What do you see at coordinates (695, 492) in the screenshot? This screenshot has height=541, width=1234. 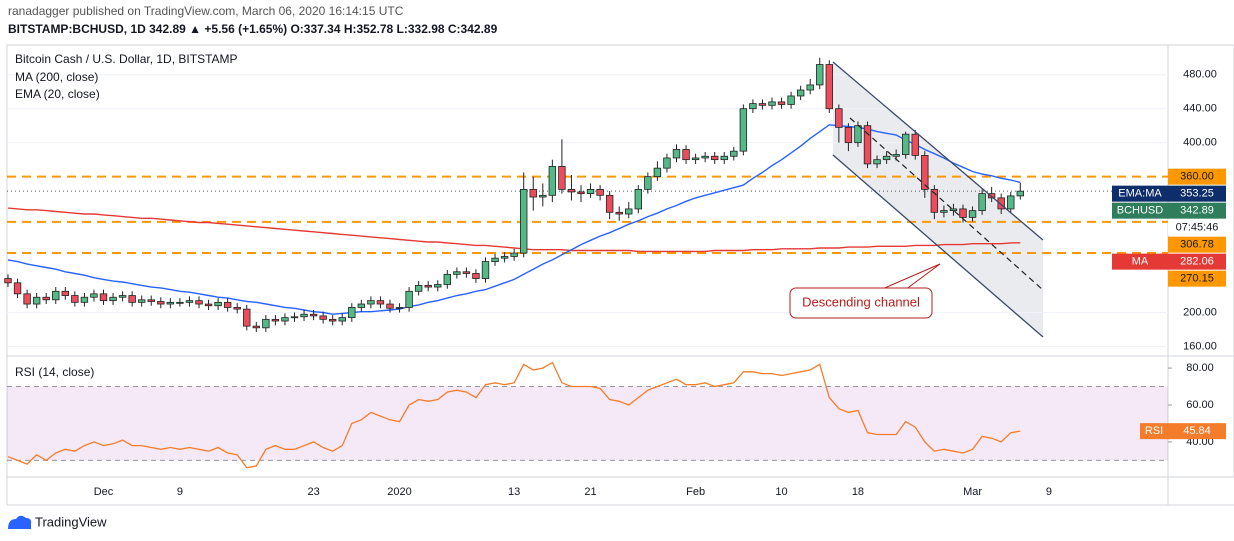 I see `x-tick-label: Feb` at bounding box center [695, 492].